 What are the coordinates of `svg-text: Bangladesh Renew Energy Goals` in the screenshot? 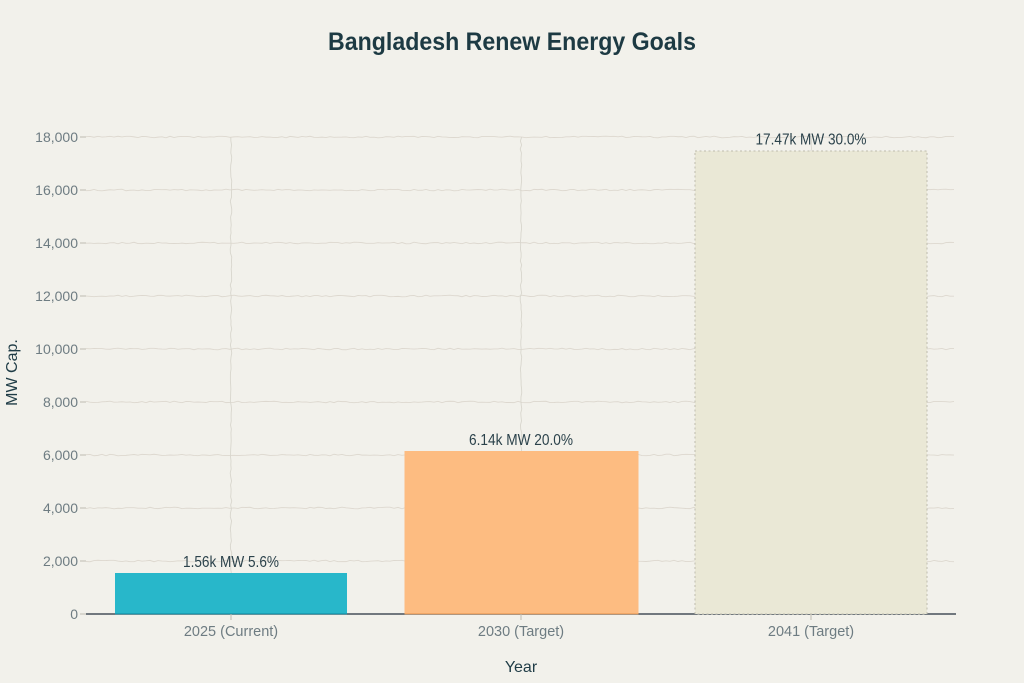 It's located at (512, 42).